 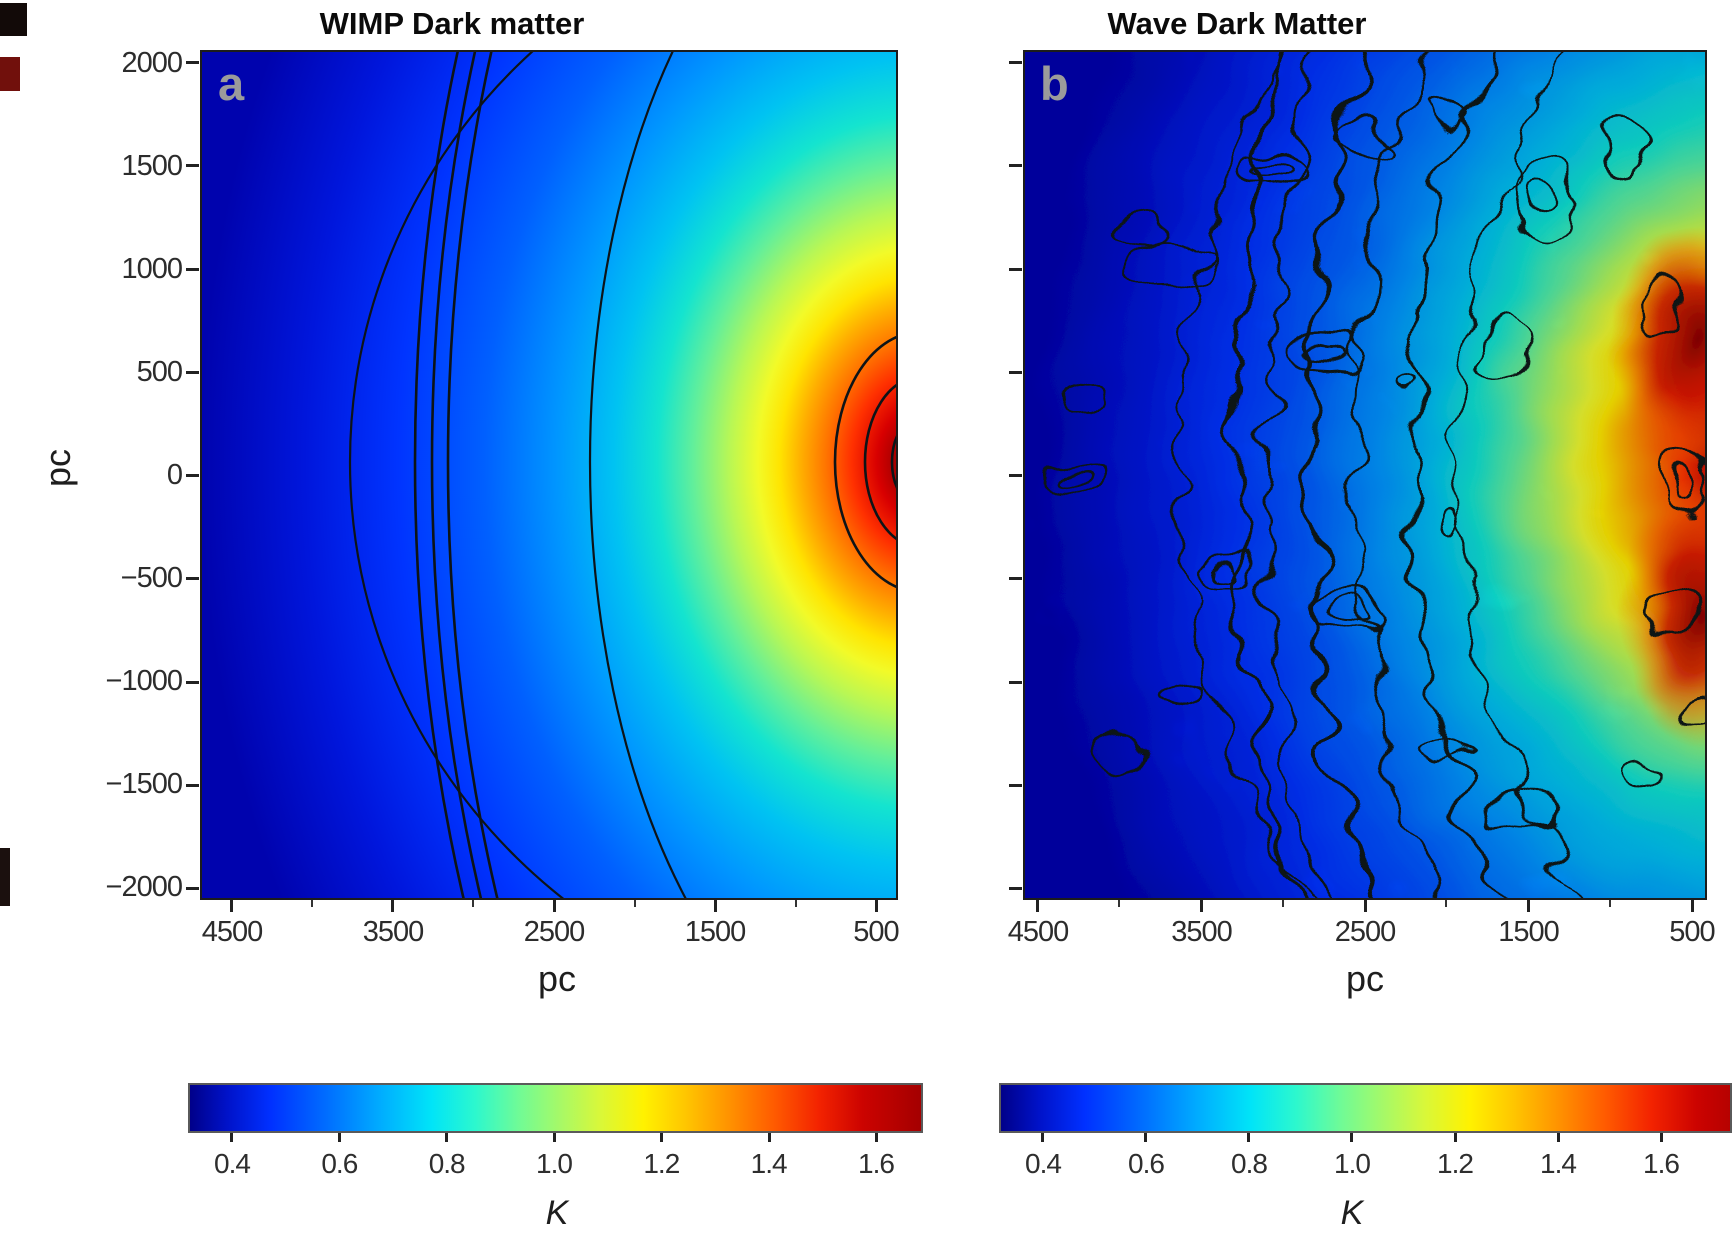 What do you see at coordinates (151, 578) in the screenshot?
I see `y-tick-label: −500` at bounding box center [151, 578].